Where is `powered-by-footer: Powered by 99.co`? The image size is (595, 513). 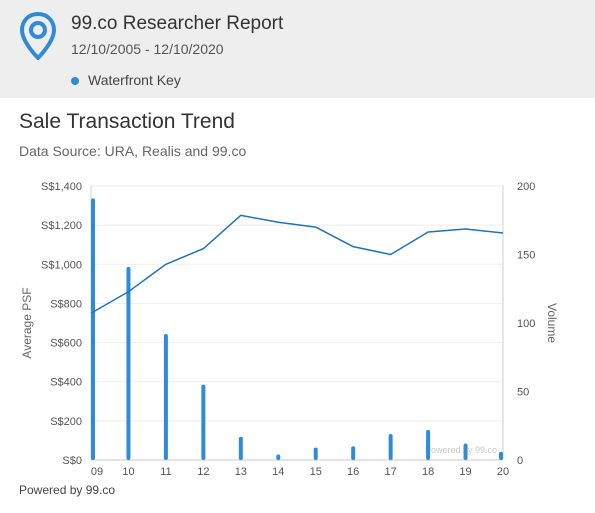
powered-by-footer: Powered by 99.co is located at coordinates (67, 490).